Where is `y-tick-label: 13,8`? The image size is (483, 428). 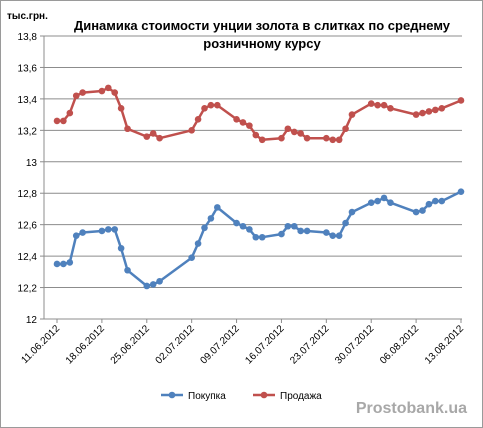
y-tick-label: 13,8 is located at coordinates (28, 37).